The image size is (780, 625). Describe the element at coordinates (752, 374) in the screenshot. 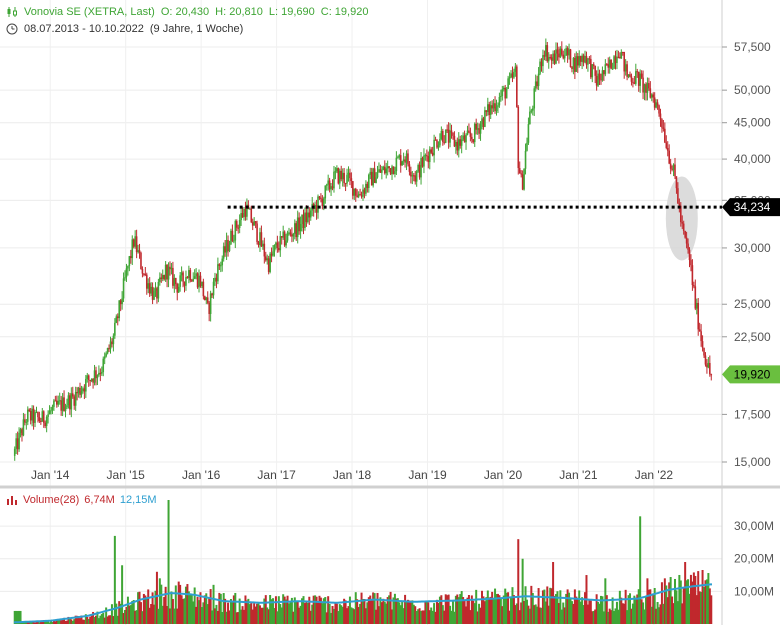

I see `last-price-label: 19,920` at that location.